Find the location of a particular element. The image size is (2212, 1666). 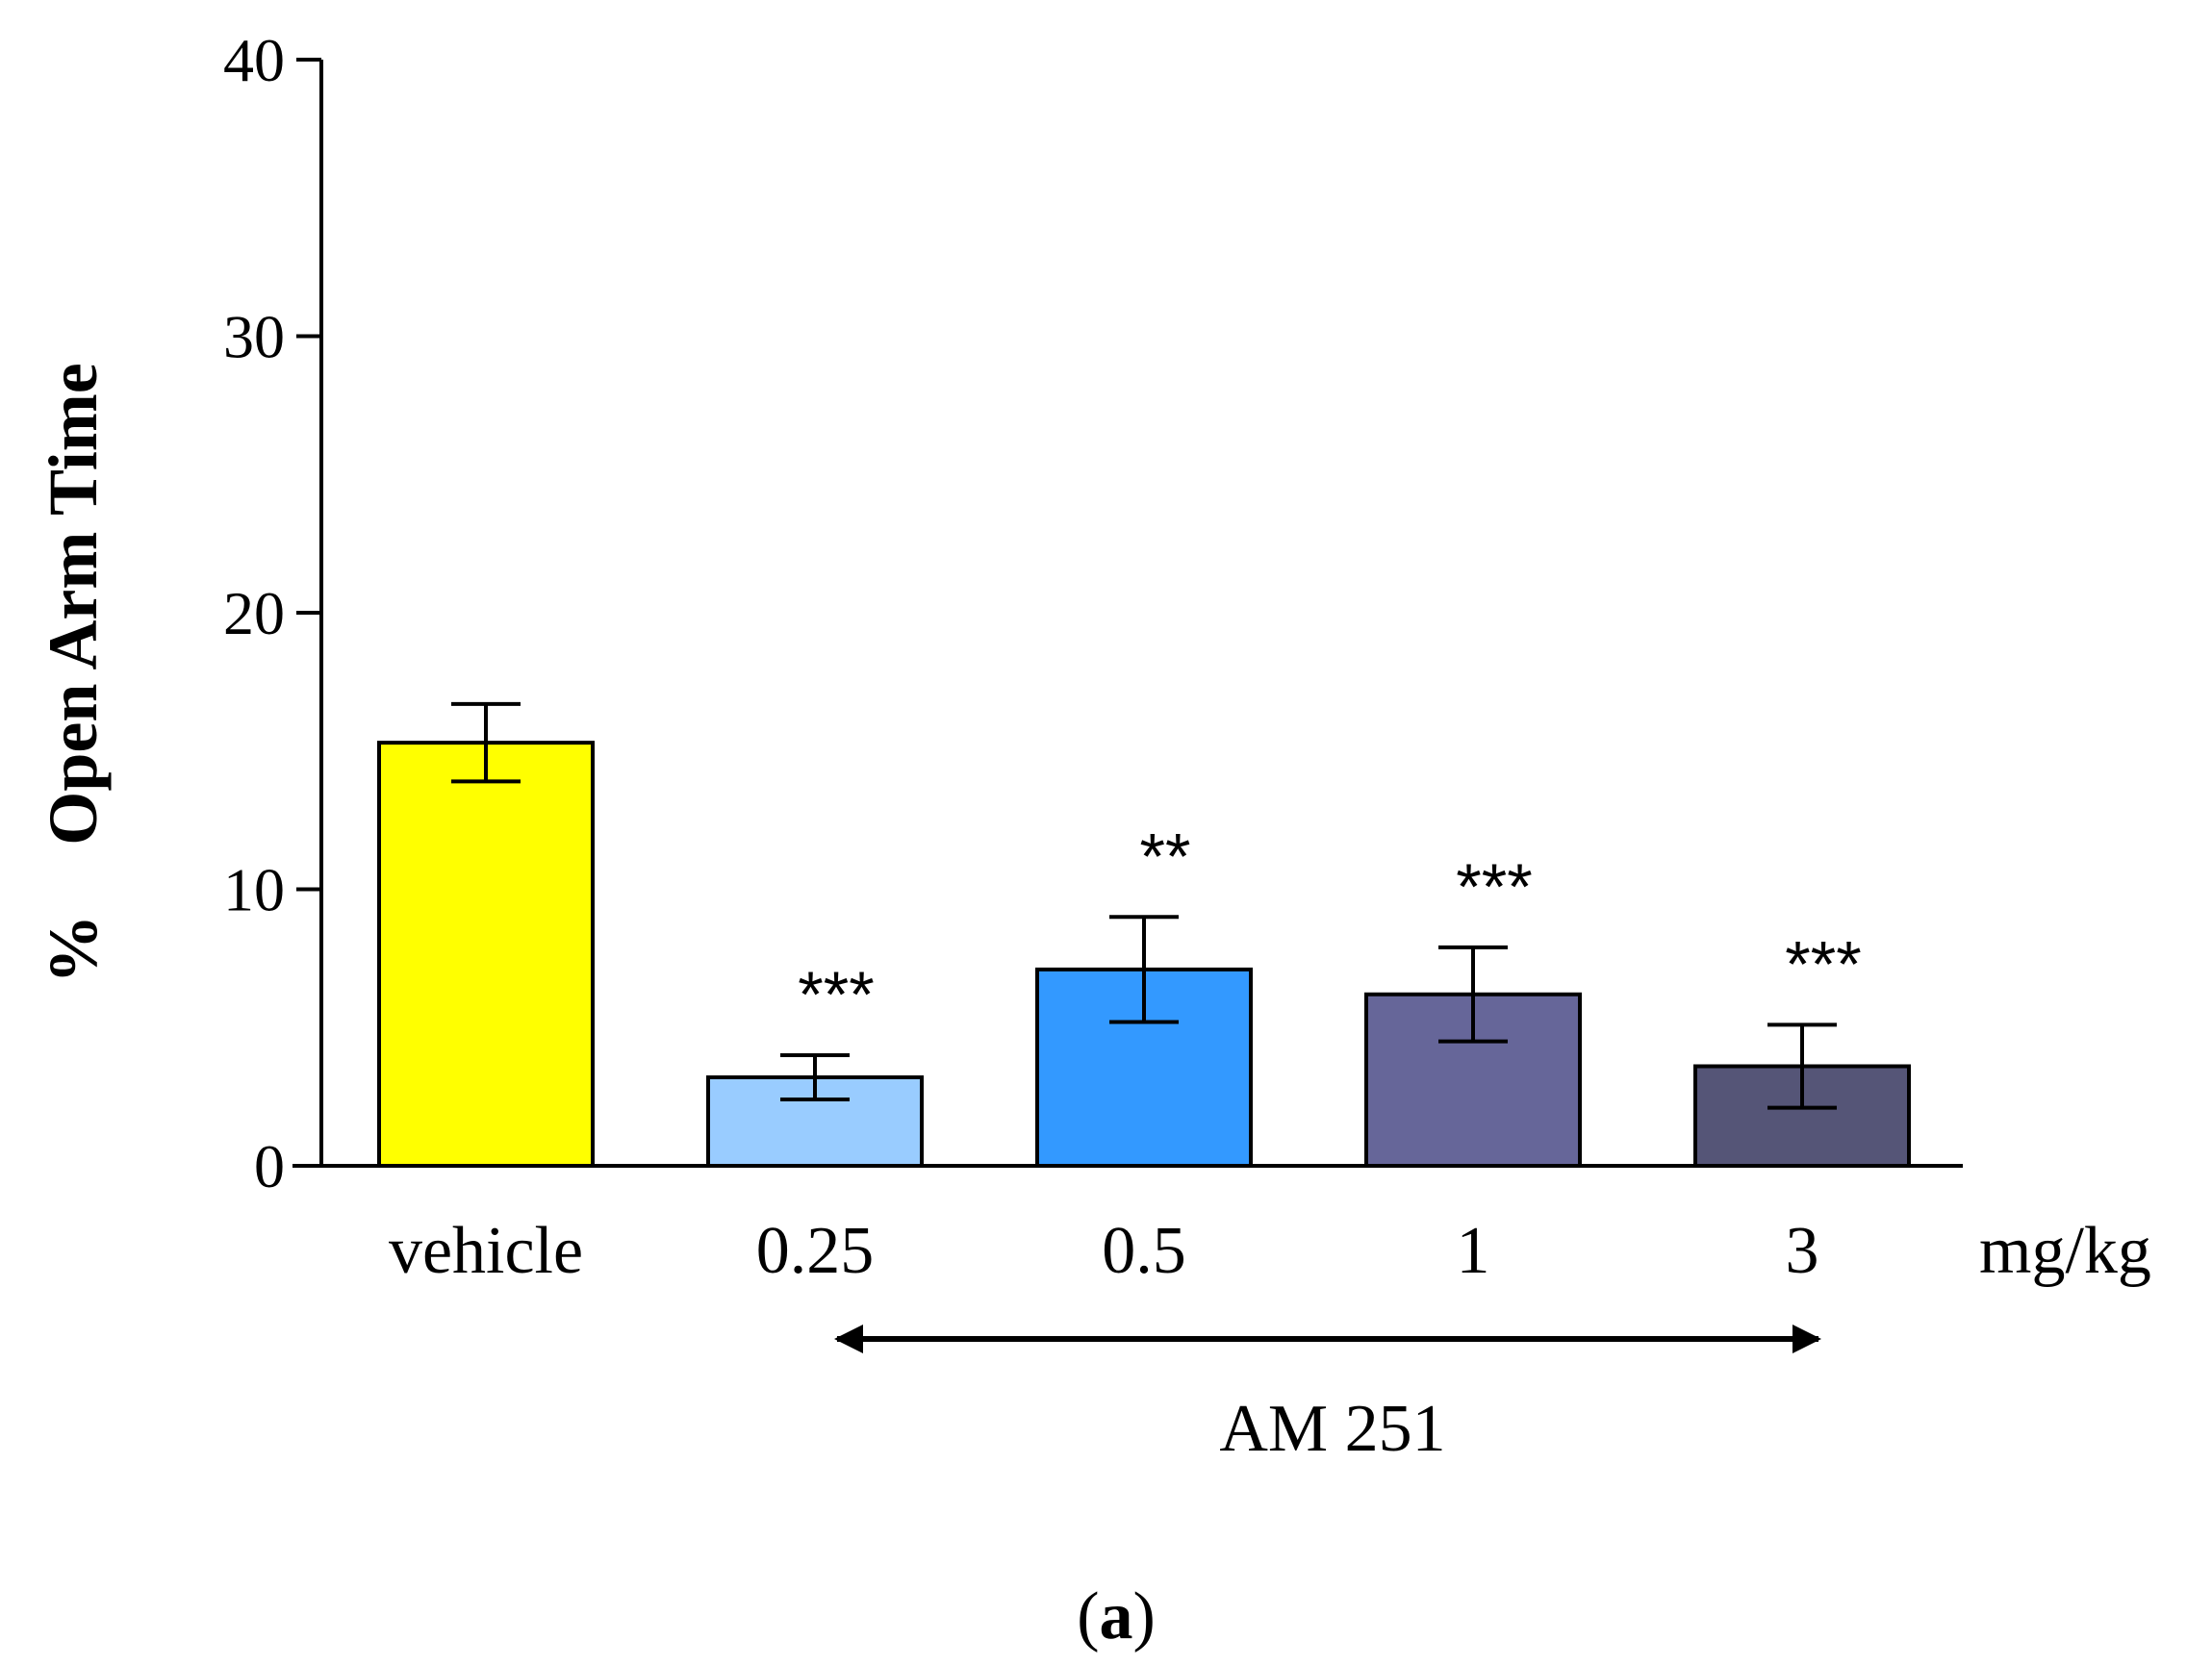

y-axis-label: % Open Arm Time is located at coordinates (73, 673).